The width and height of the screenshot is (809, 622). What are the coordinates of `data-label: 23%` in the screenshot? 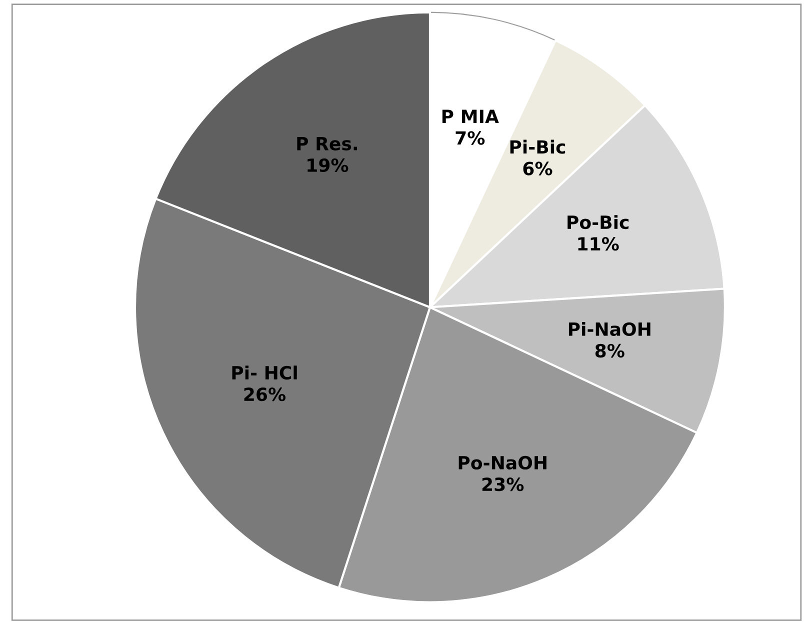 It's located at (503, 484).